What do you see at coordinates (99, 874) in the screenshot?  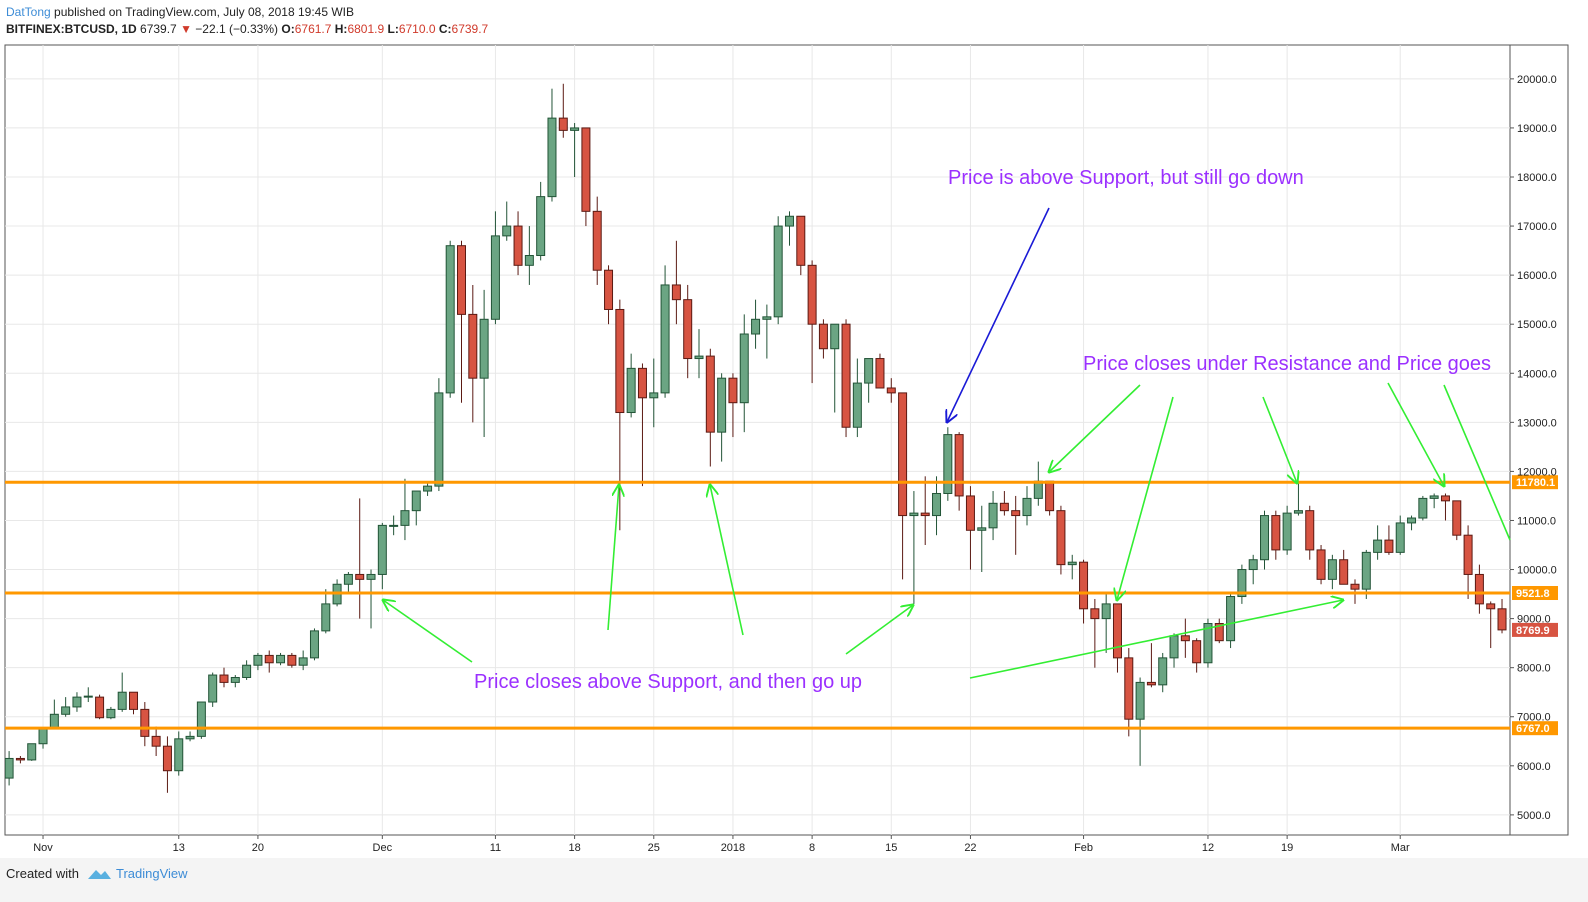 I see `logo` at bounding box center [99, 874].